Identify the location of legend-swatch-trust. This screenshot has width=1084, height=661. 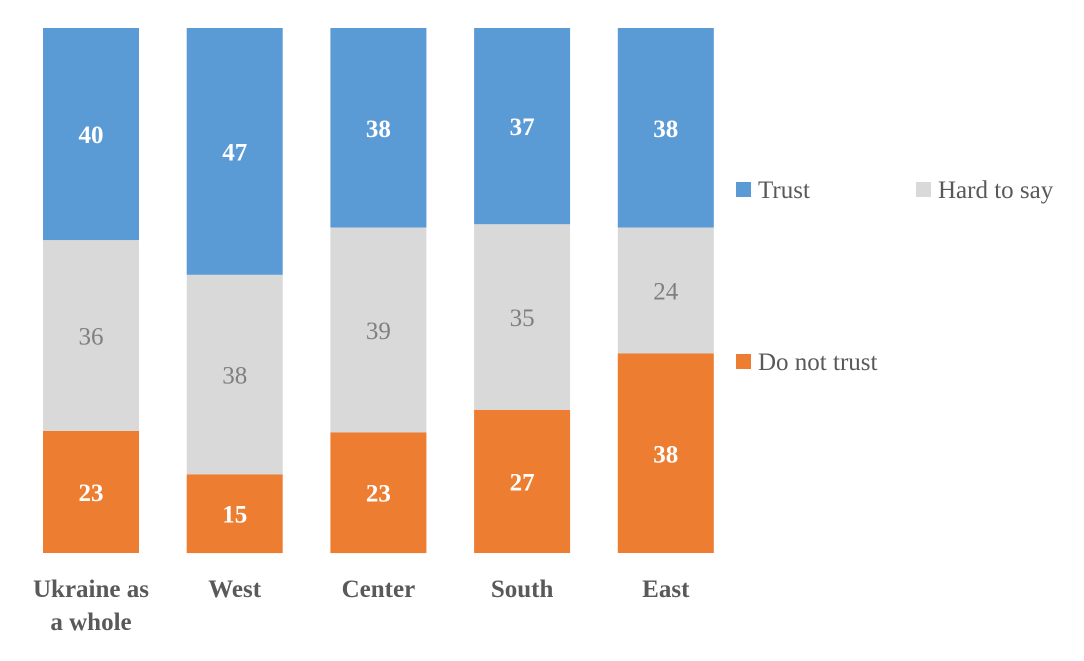
(743, 189).